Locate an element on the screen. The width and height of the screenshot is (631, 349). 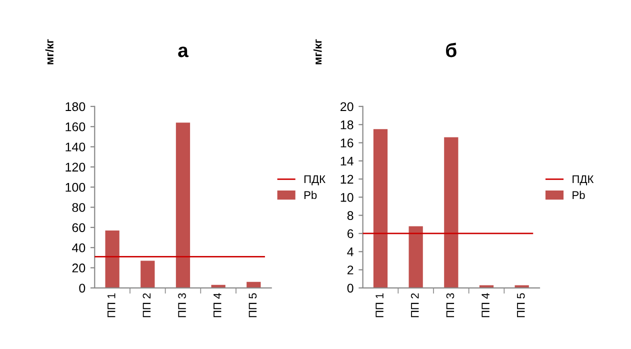
y-tick-label: 100 is located at coordinates (76, 187).